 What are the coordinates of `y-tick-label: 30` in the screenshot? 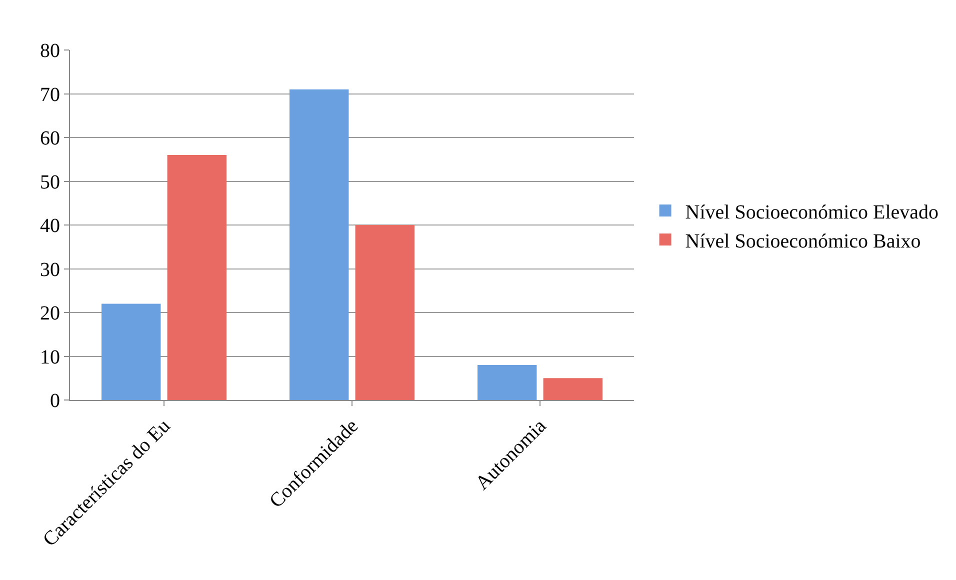 It's located at (50, 269).